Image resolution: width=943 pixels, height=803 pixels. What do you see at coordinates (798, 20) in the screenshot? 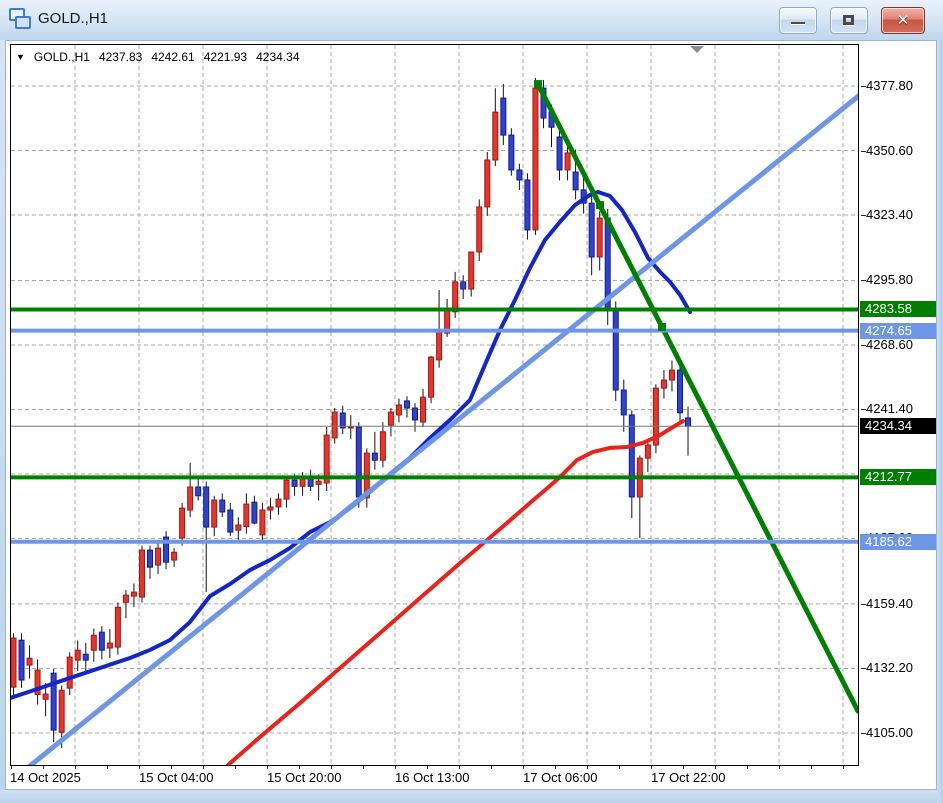
I see `minimize-button` at bounding box center [798, 20].